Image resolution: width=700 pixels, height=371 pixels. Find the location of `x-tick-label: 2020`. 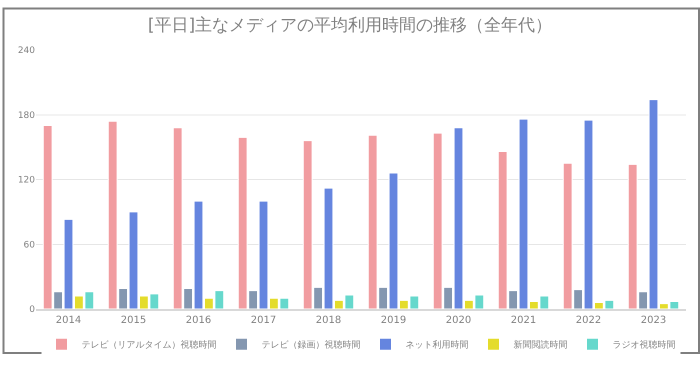

x-tick-label: 2020 is located at coordinates (459, 320).